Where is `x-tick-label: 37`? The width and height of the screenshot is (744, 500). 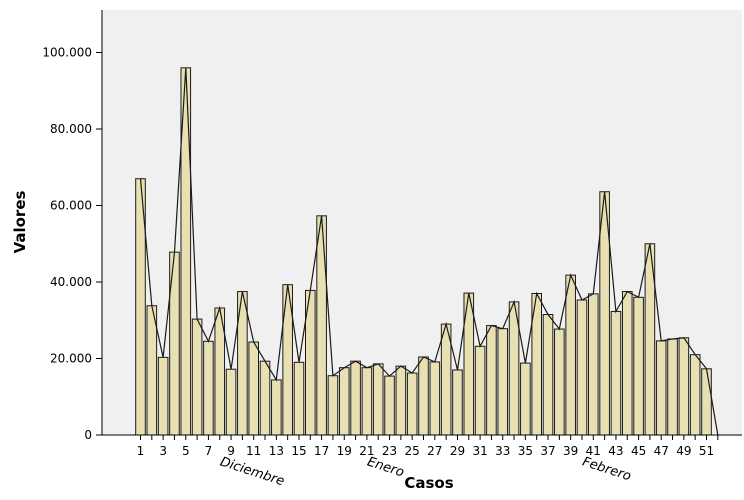 x-tick-label: 37 is located at coordinates (547, 451).